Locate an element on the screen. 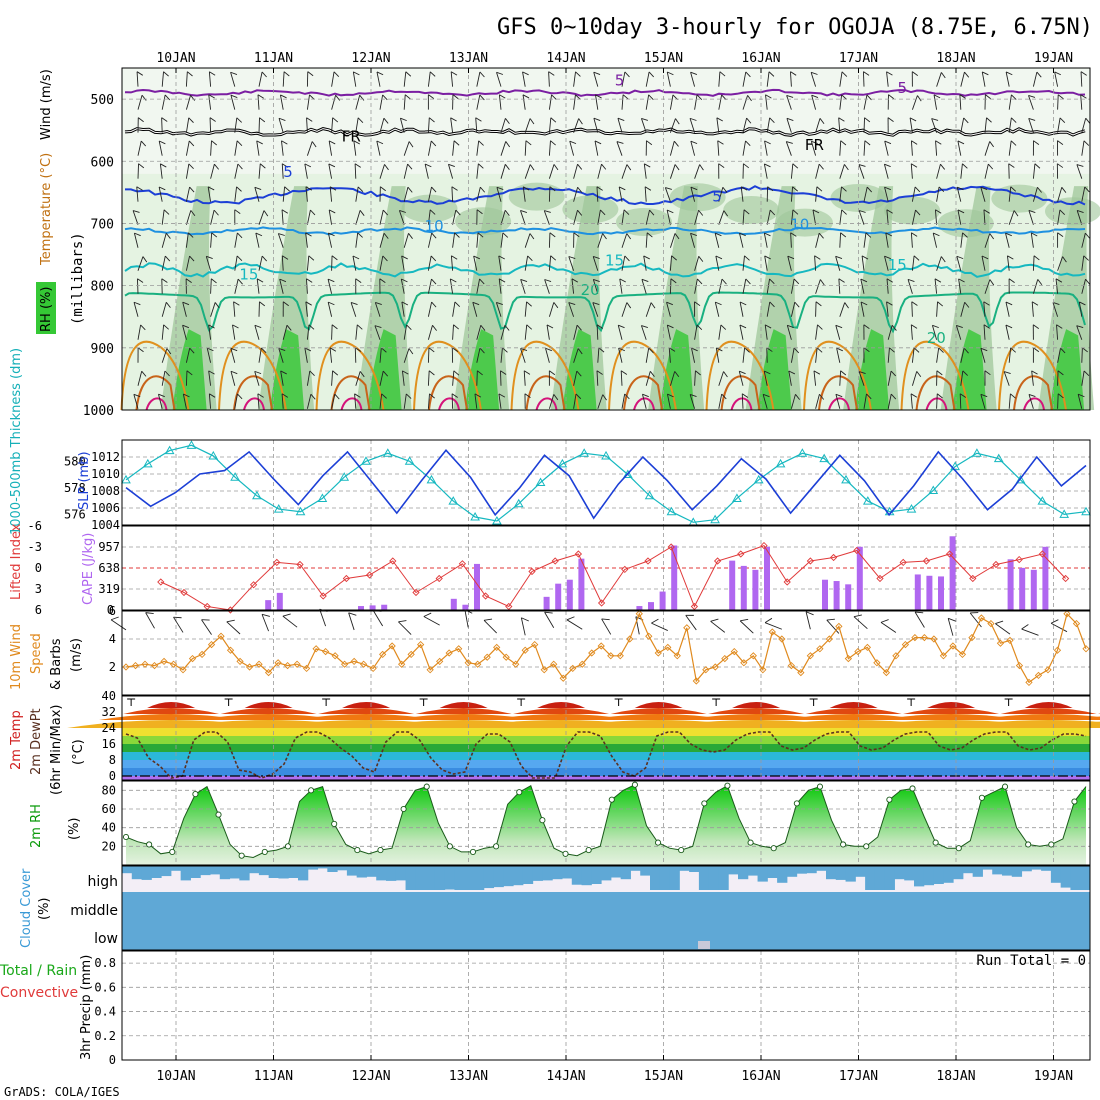 The image size is (1100, 1100). temp2m-panel is located at coordinates (606, 738).